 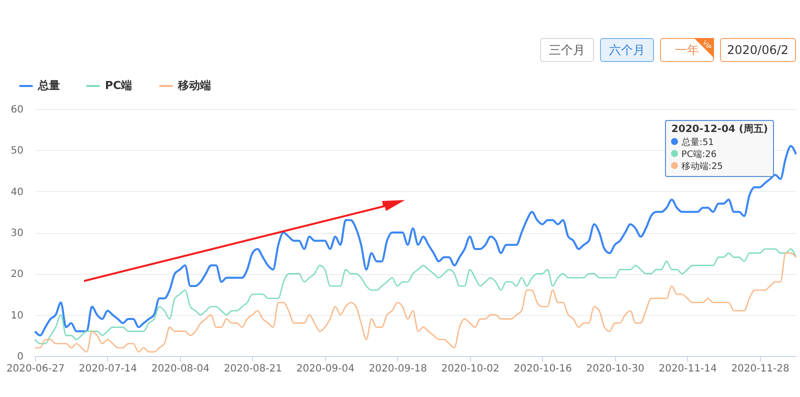 What do you see at coordinates (697, 143) in the screenshot?
I see `annotation: 总量:51` at bounding box center [697, 143].